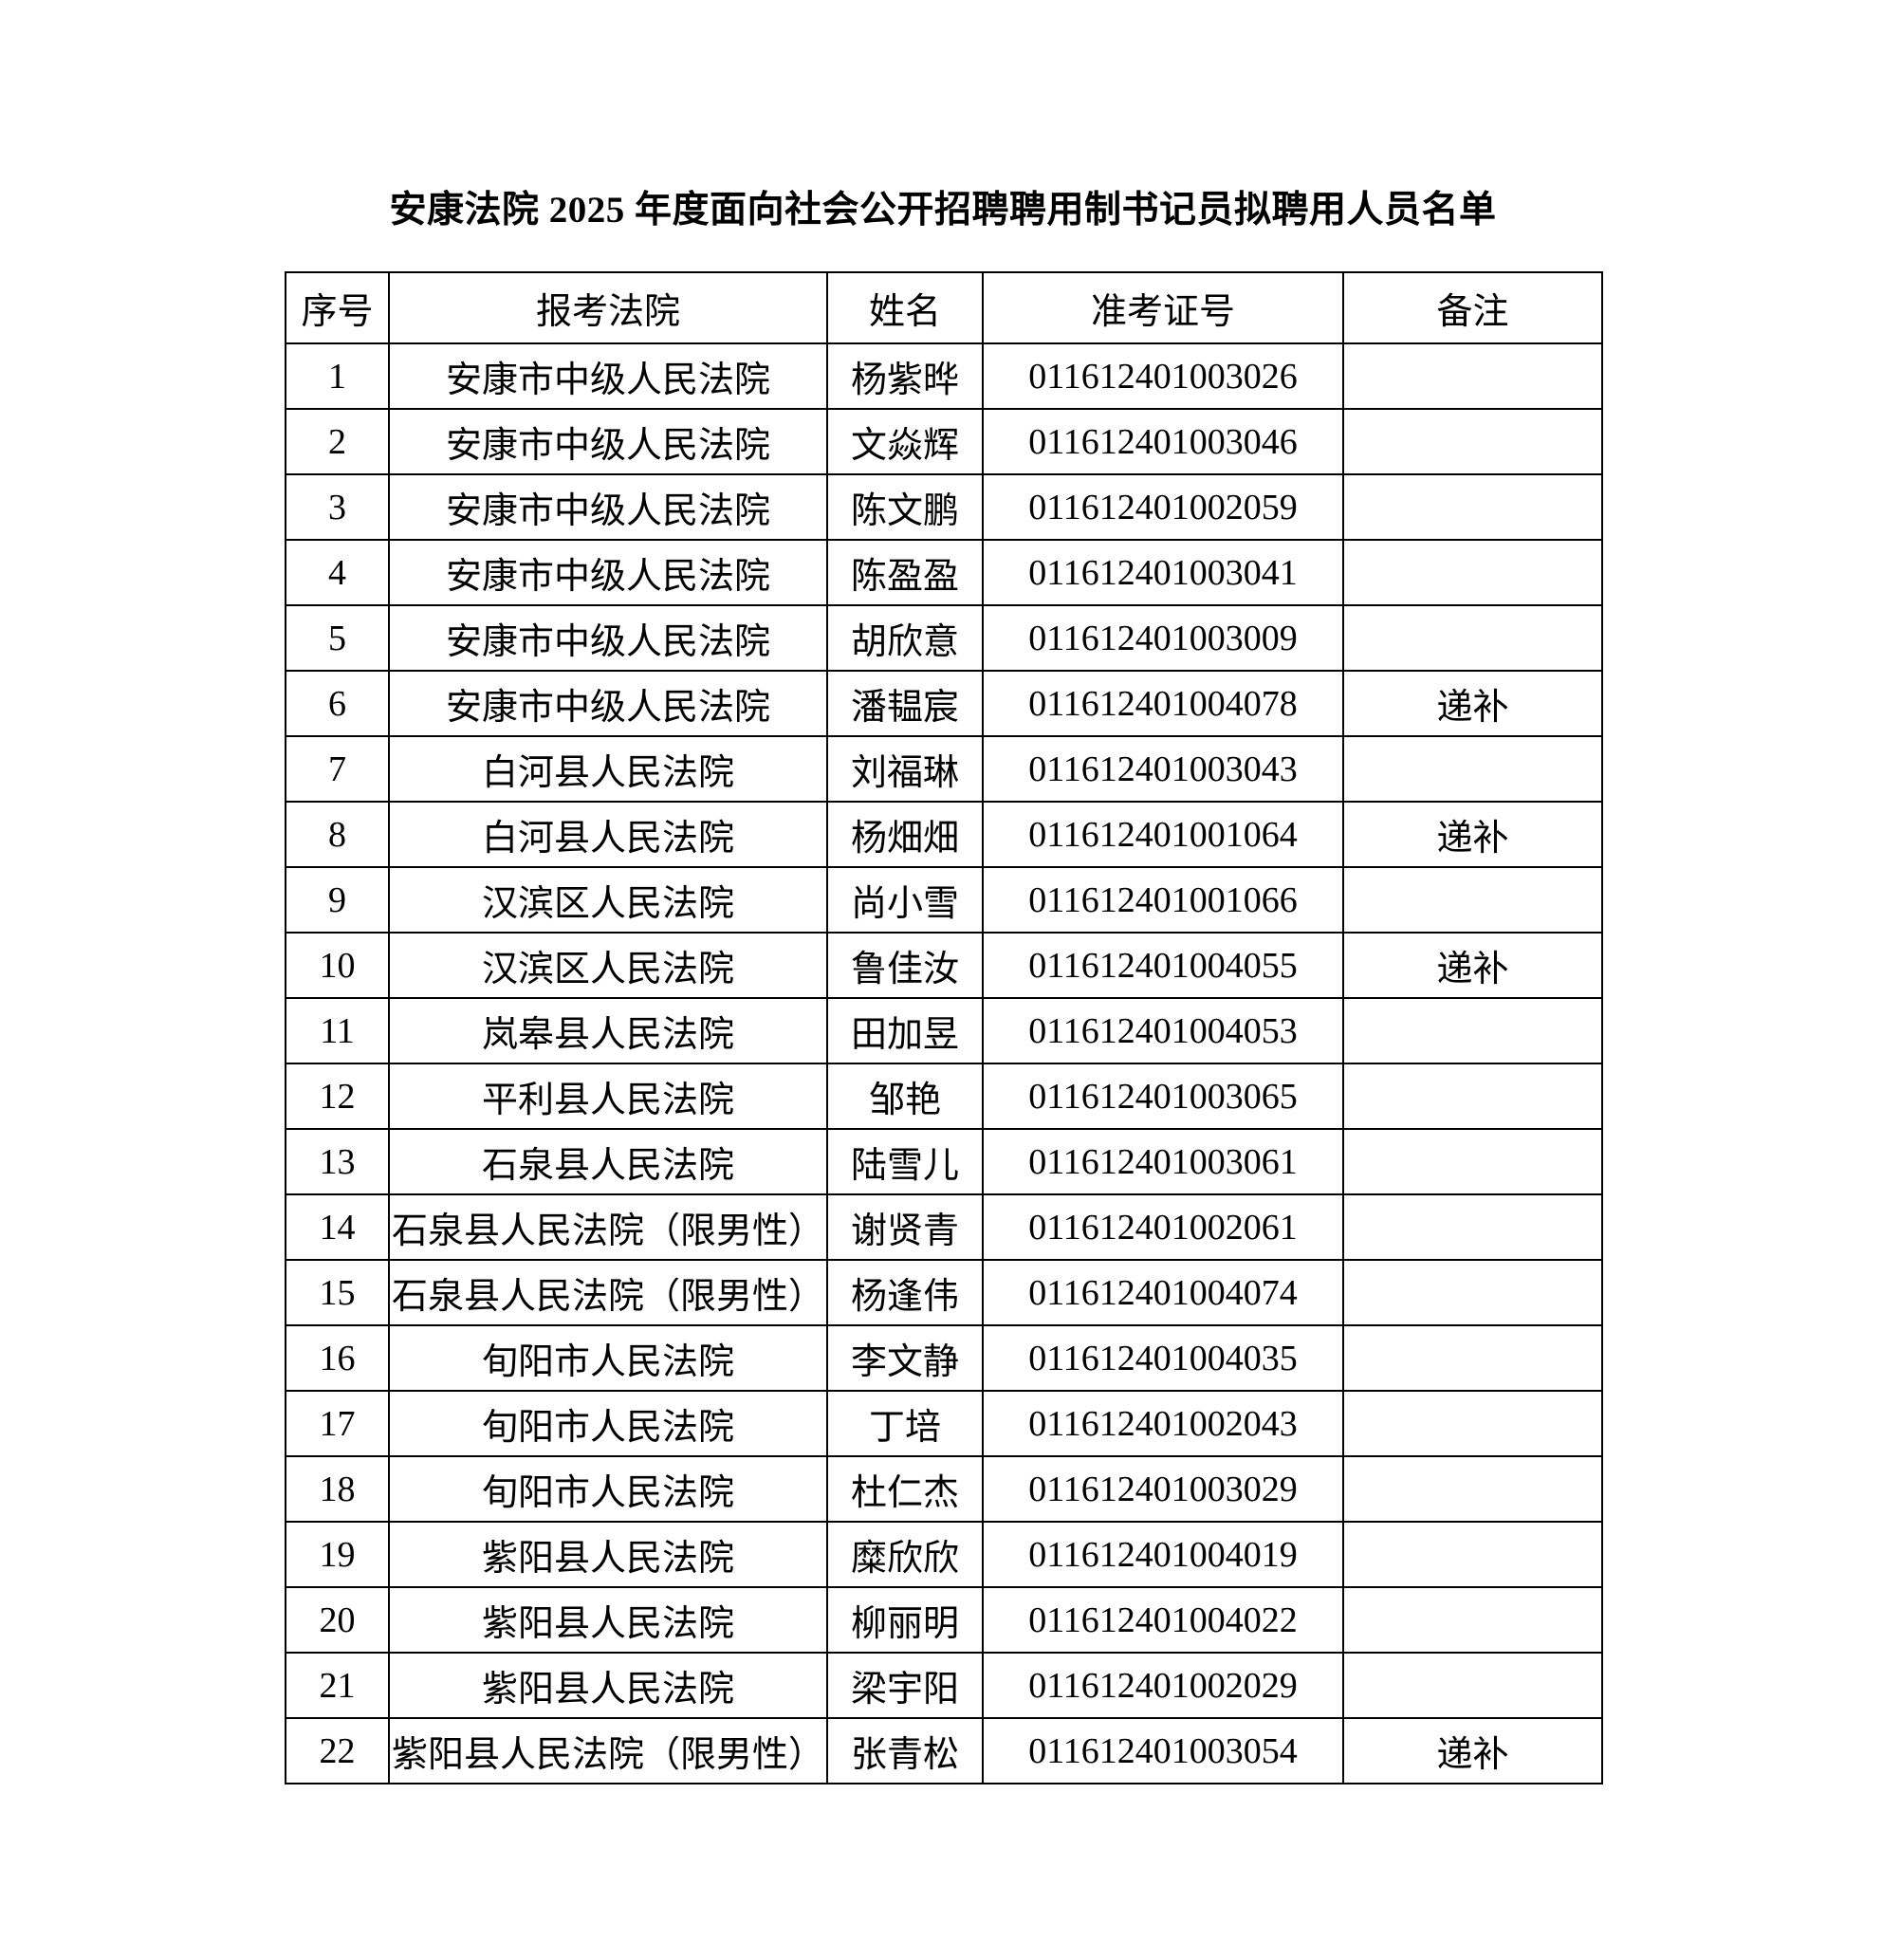  Describe the element at coordinates (905, 638) in the screenshot. I see `cell-name: 胡欣意` at that location.